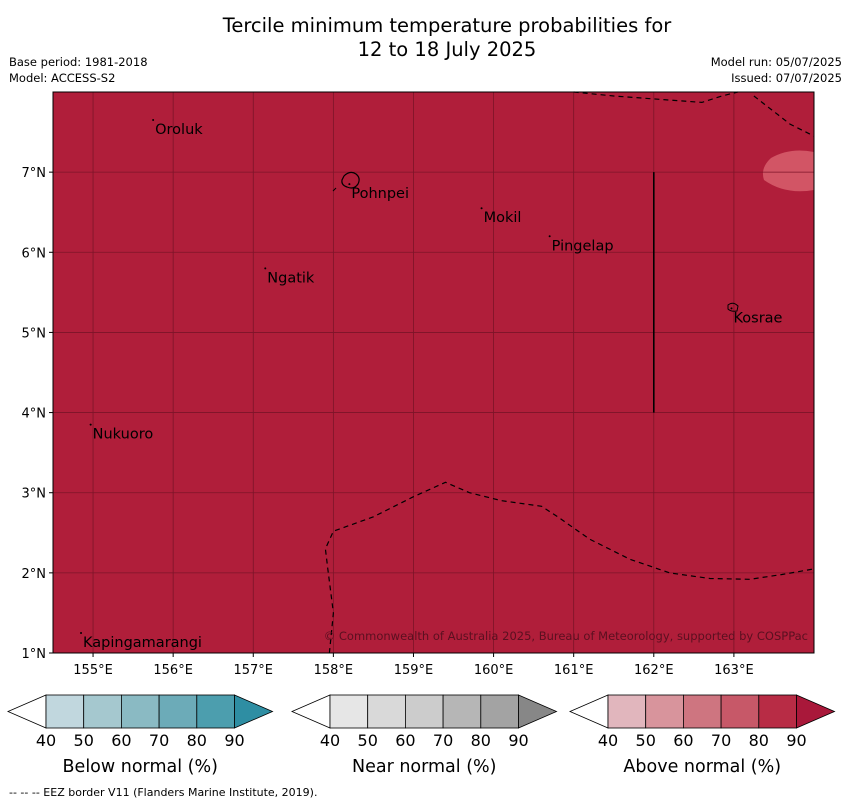 This screenshot has height=804, width=850. Describe the element at coordinates (654, 670) in the screenshot. I see `lon-tick-label: 162°E` at that location.